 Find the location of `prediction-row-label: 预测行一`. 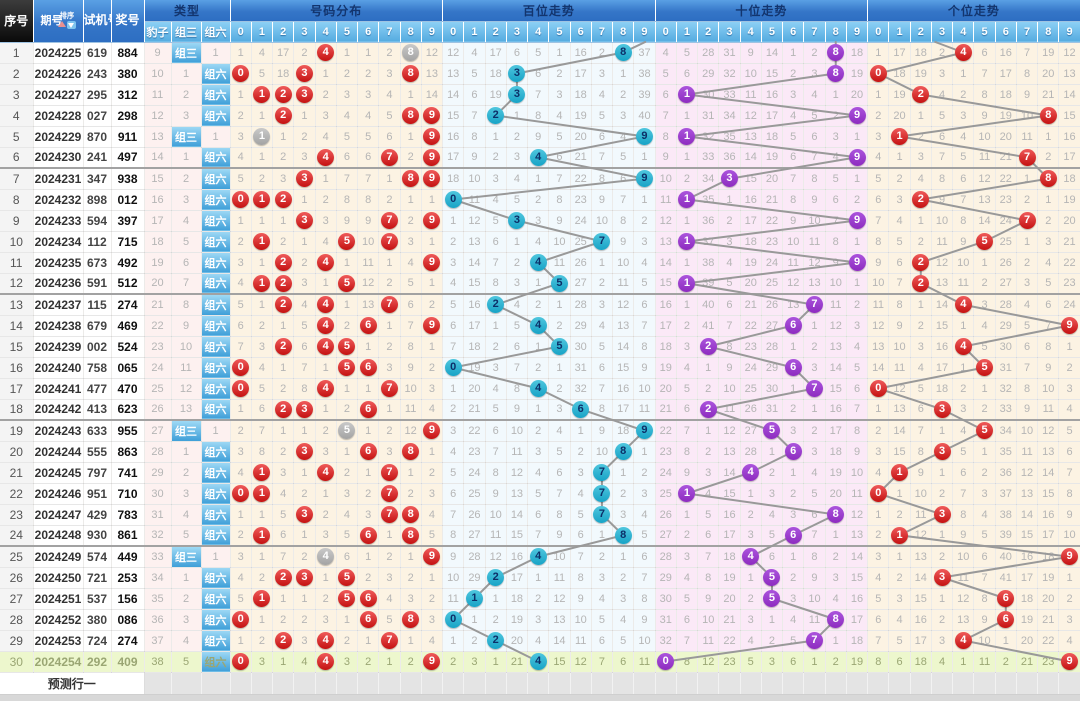

prediction-row-label: 预测行一 is located at coordinates (72, 683).